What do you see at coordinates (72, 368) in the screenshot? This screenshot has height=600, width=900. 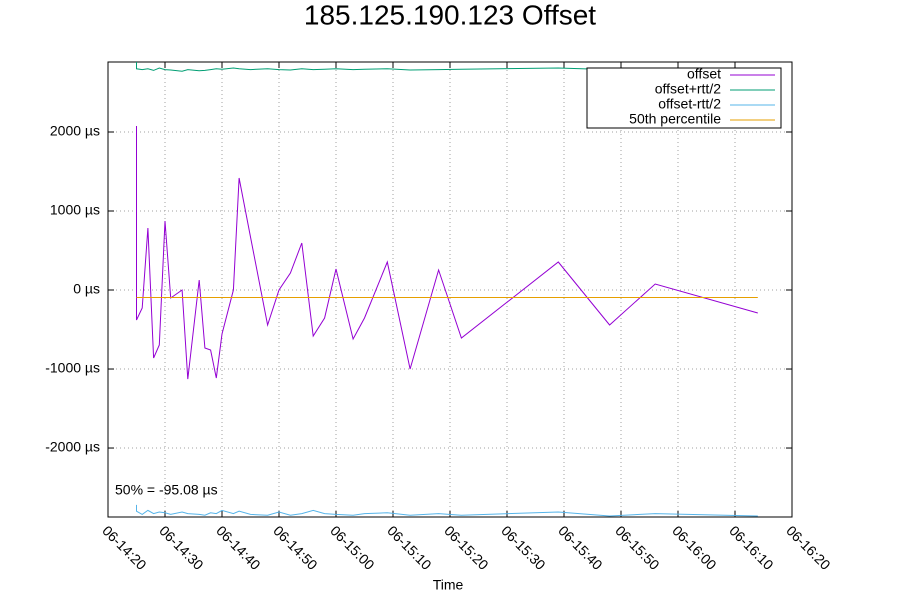 I see `y-tick-label: -1000 µs` at bounding box center [72, 368].